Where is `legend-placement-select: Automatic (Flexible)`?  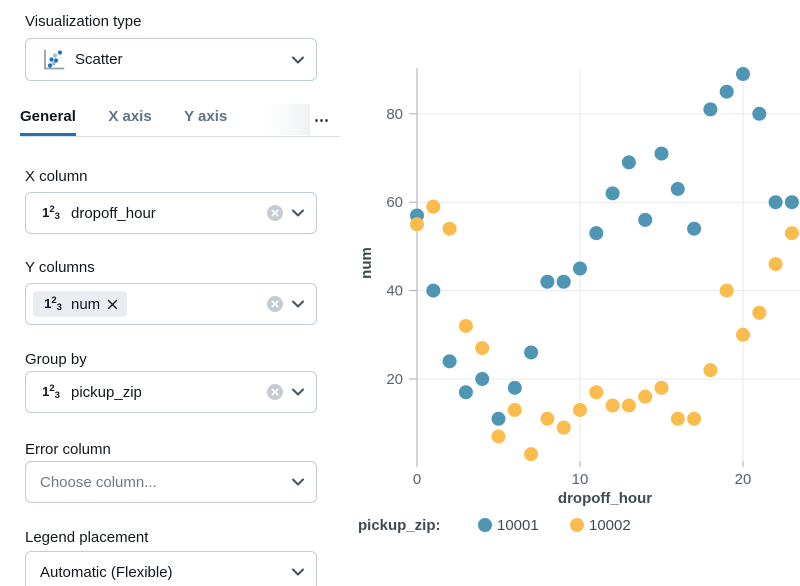 legend-placement-select: Automatic (Flexible) is located at coordinates (171, 568).